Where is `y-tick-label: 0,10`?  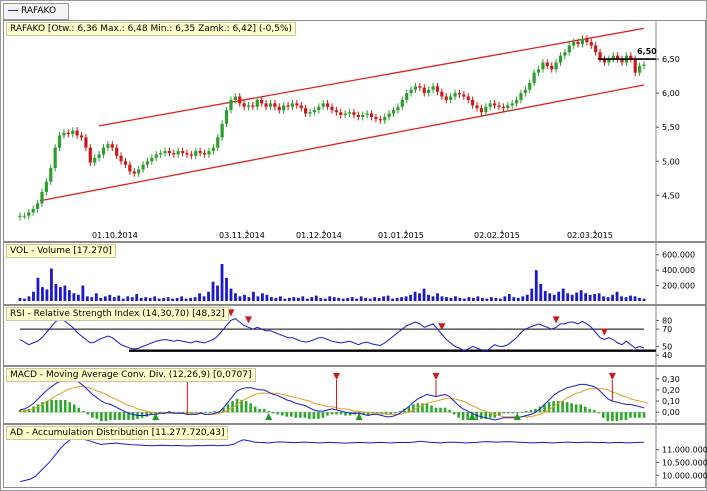
y-tick-label: 0,10 is located at coordinates (671, 401).